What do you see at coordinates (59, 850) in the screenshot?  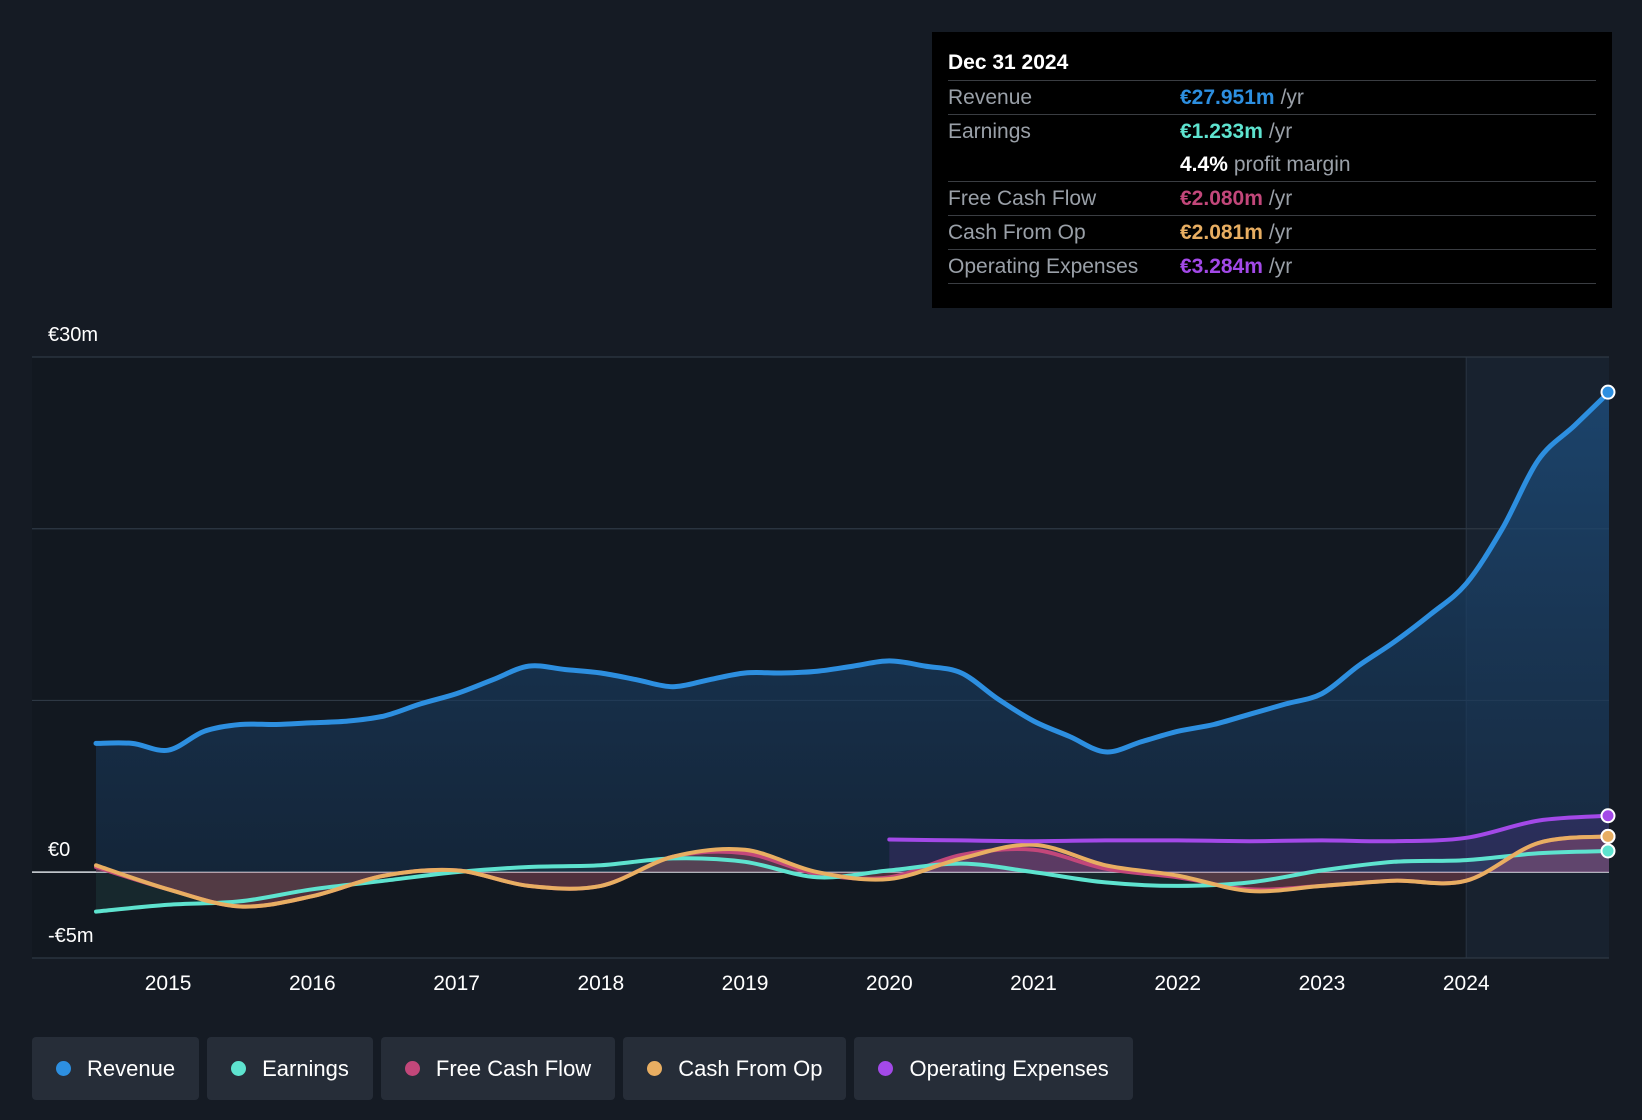 I see `y-tick-label: €0` at bounding box center [59, 850].